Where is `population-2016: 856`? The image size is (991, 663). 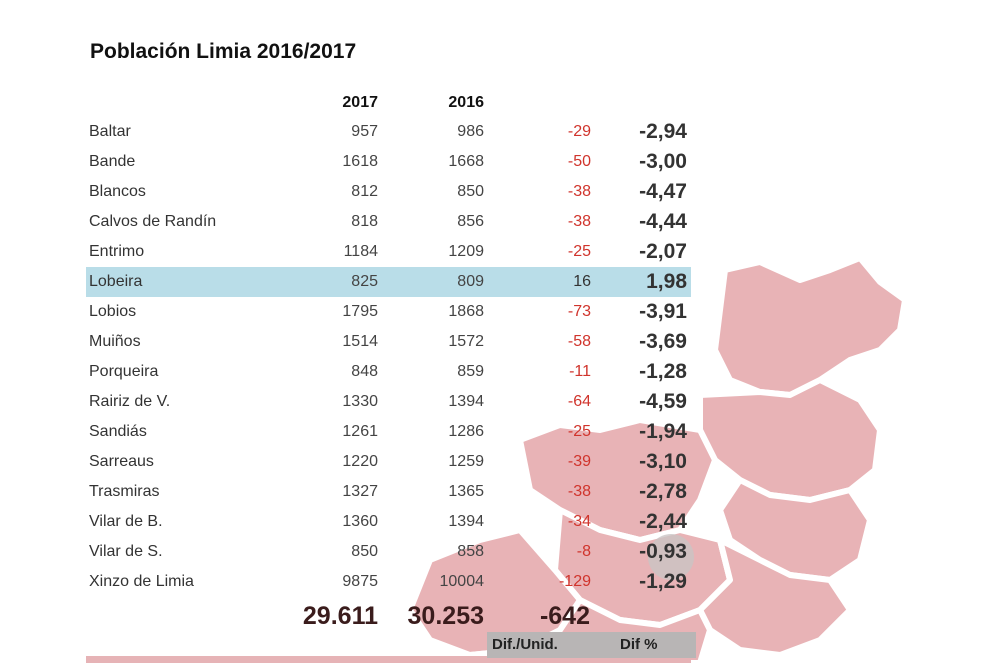 population-2016: 856 is located at coordinates (470, 221).